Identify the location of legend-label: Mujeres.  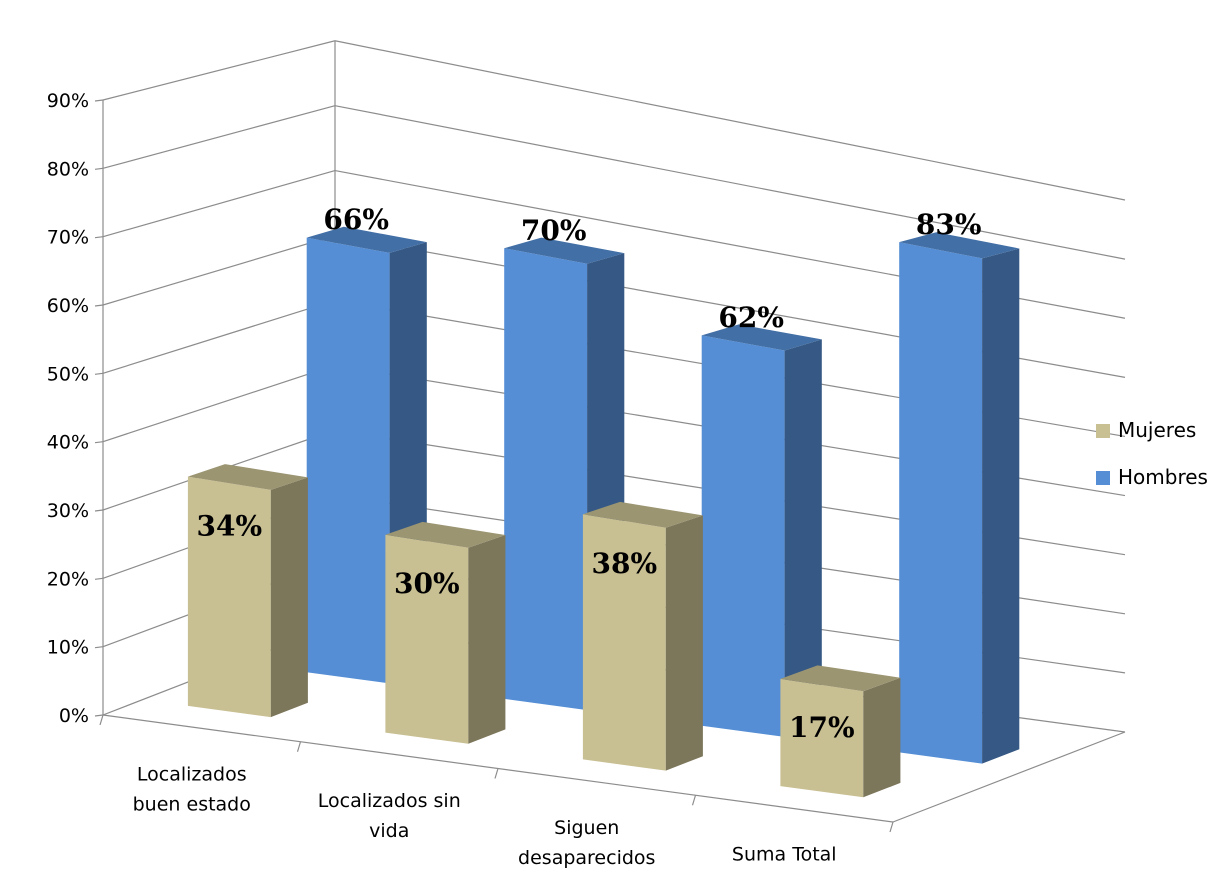
(1157, 430).